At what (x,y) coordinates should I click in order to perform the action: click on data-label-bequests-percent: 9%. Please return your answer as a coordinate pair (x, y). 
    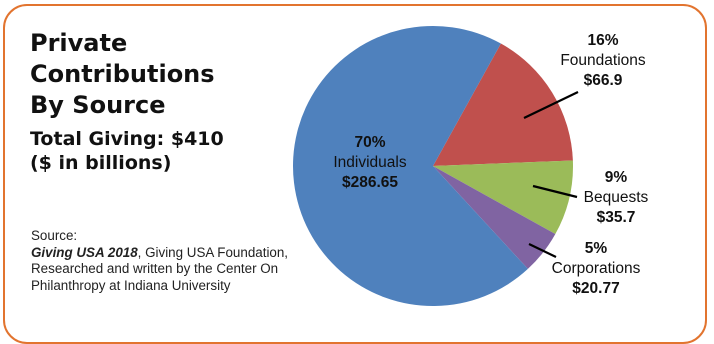
    Looking at the image, I should click on (616, 177).